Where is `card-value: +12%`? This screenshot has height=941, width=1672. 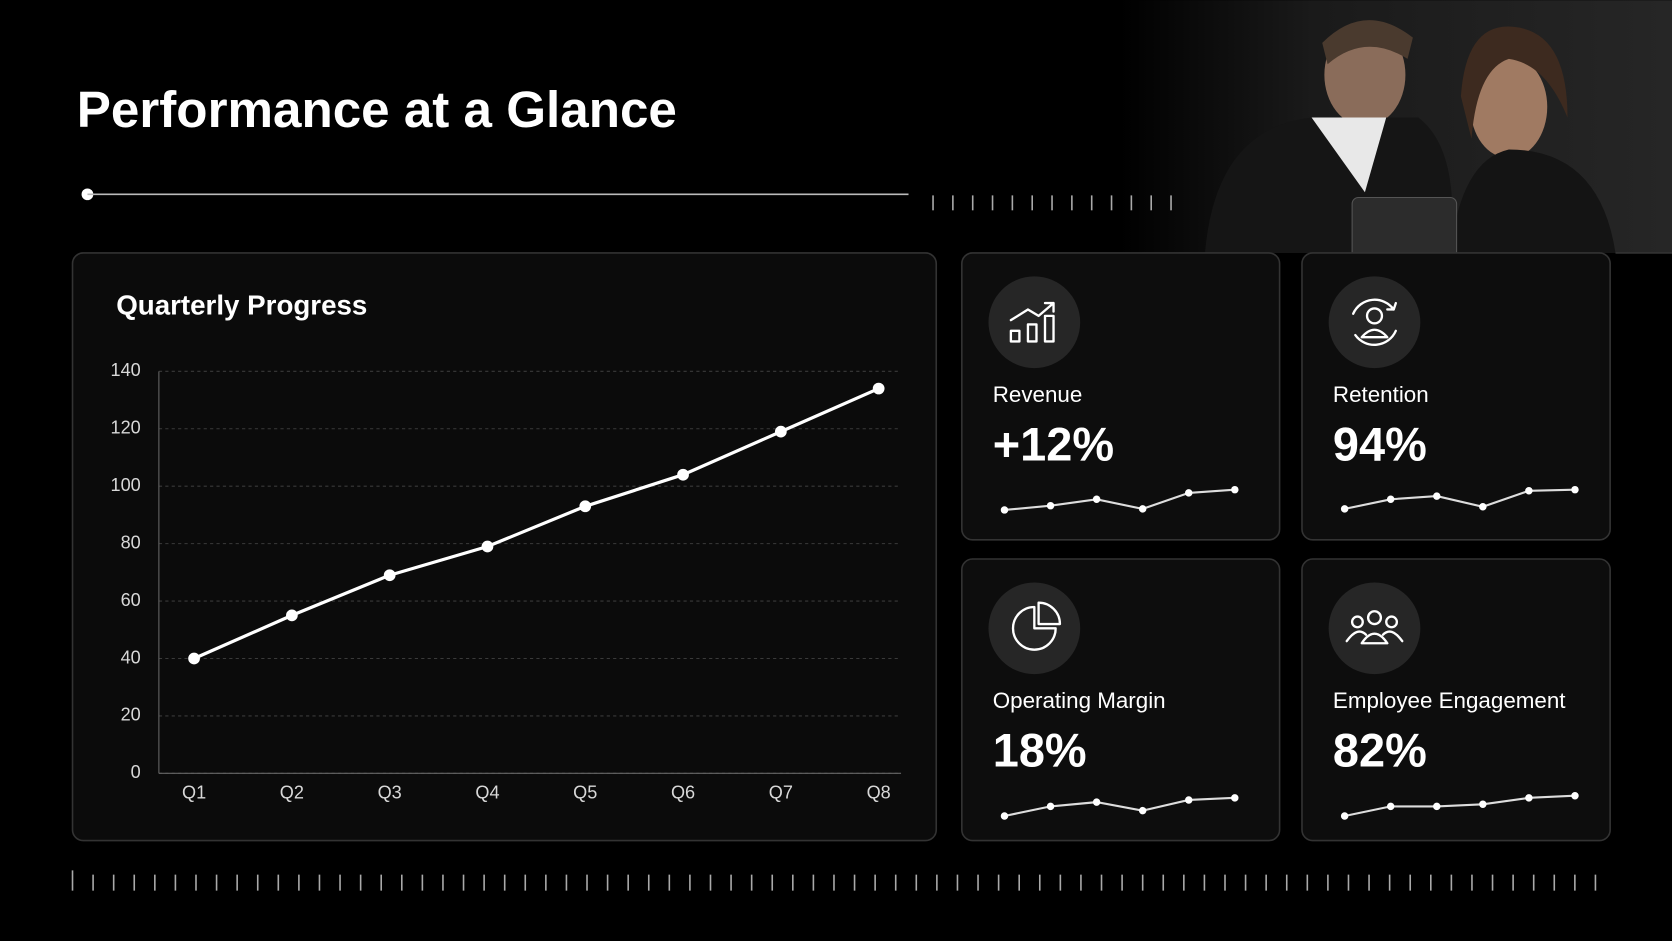
card-value: +12% is located at coordinates (1053, 444).